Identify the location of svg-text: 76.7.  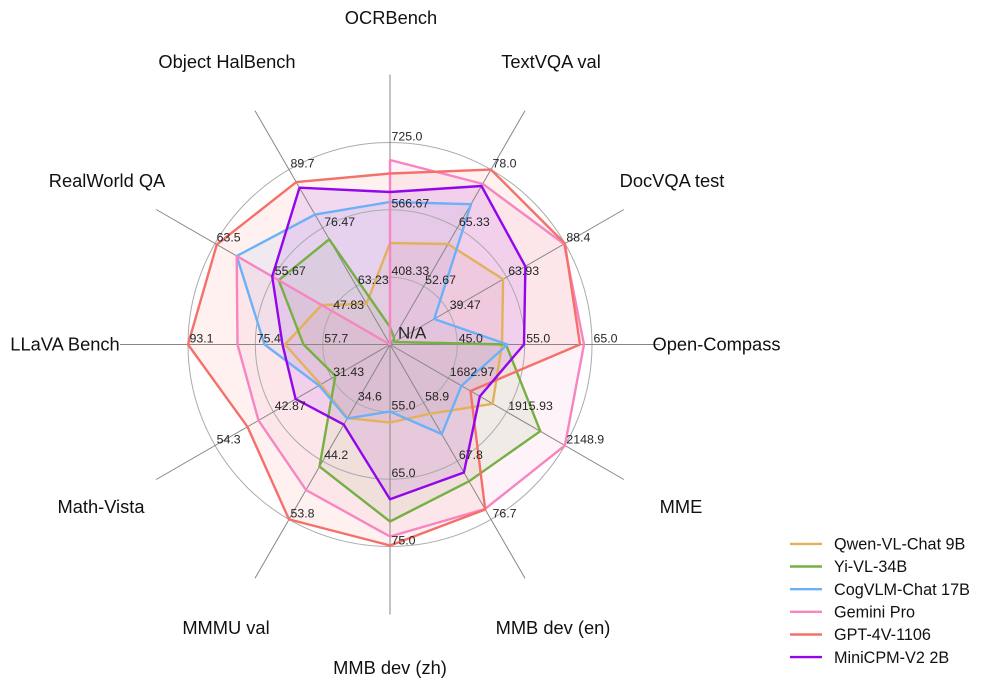
(505, 513).